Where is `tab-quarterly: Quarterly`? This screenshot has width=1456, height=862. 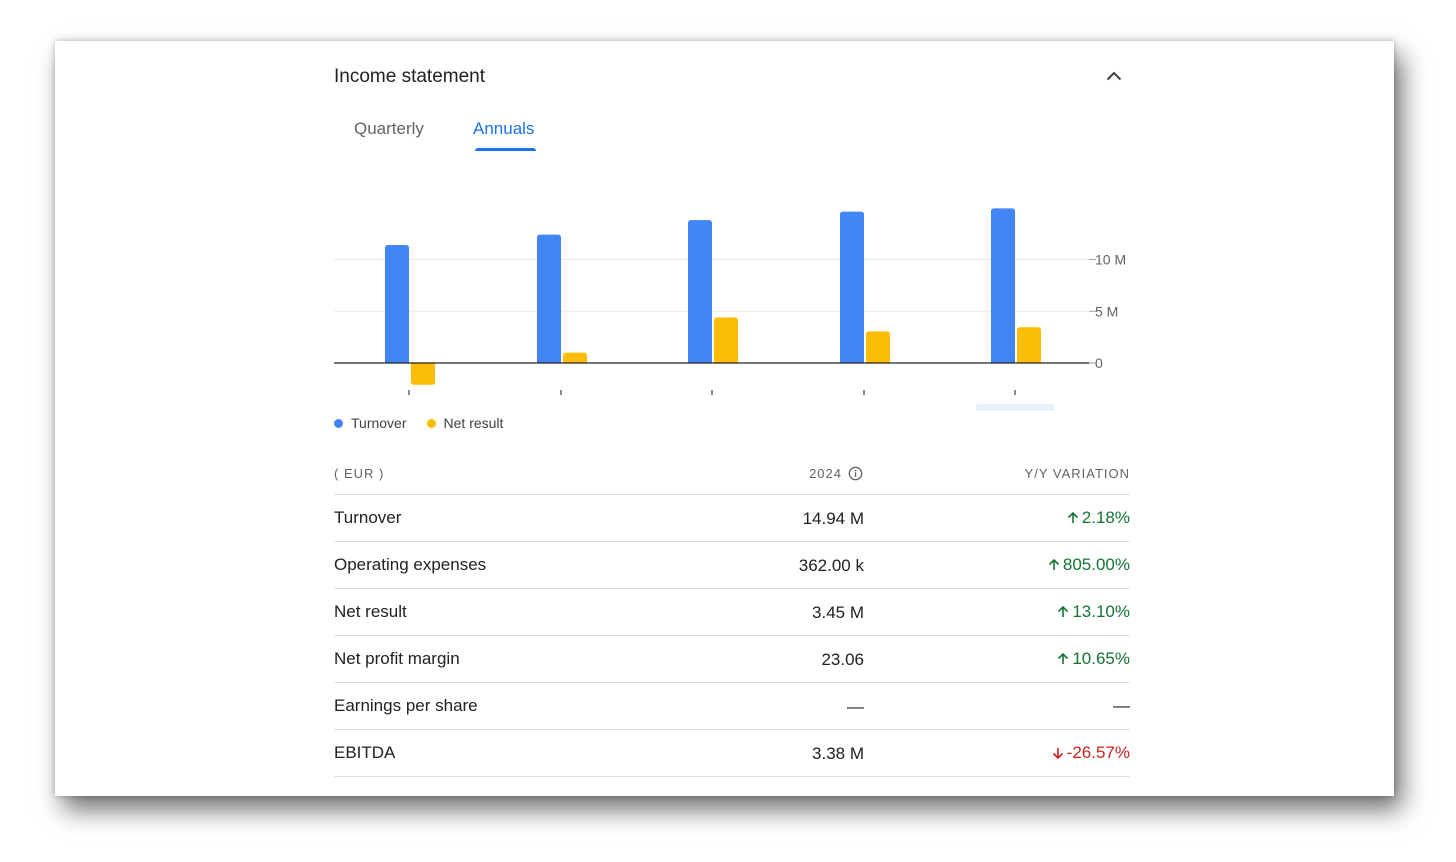 tab-quarterly: Quarterly is located at coordinates (389, 128).